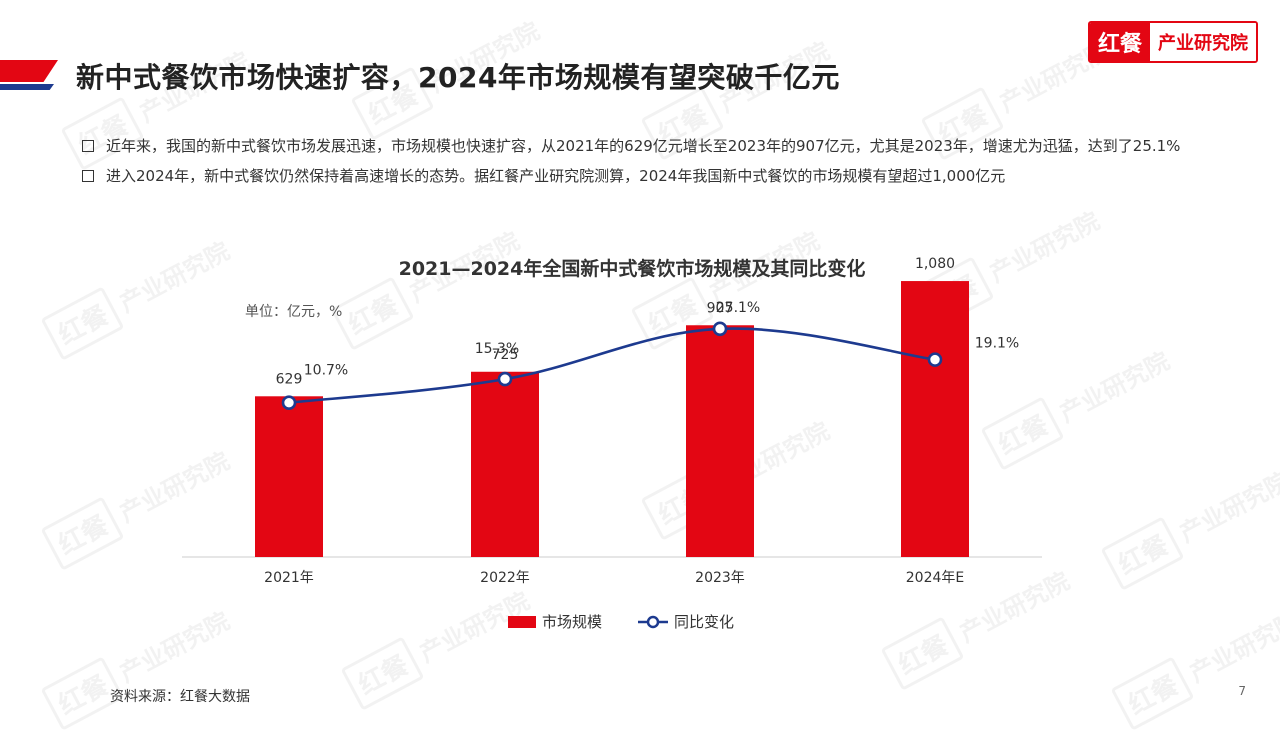 This screenshot has width=1280, height=731. What do you see at coordinates (505, 355) in the screenshot?
I see `bar-value-label: 725` at bounding box center [505, 355].